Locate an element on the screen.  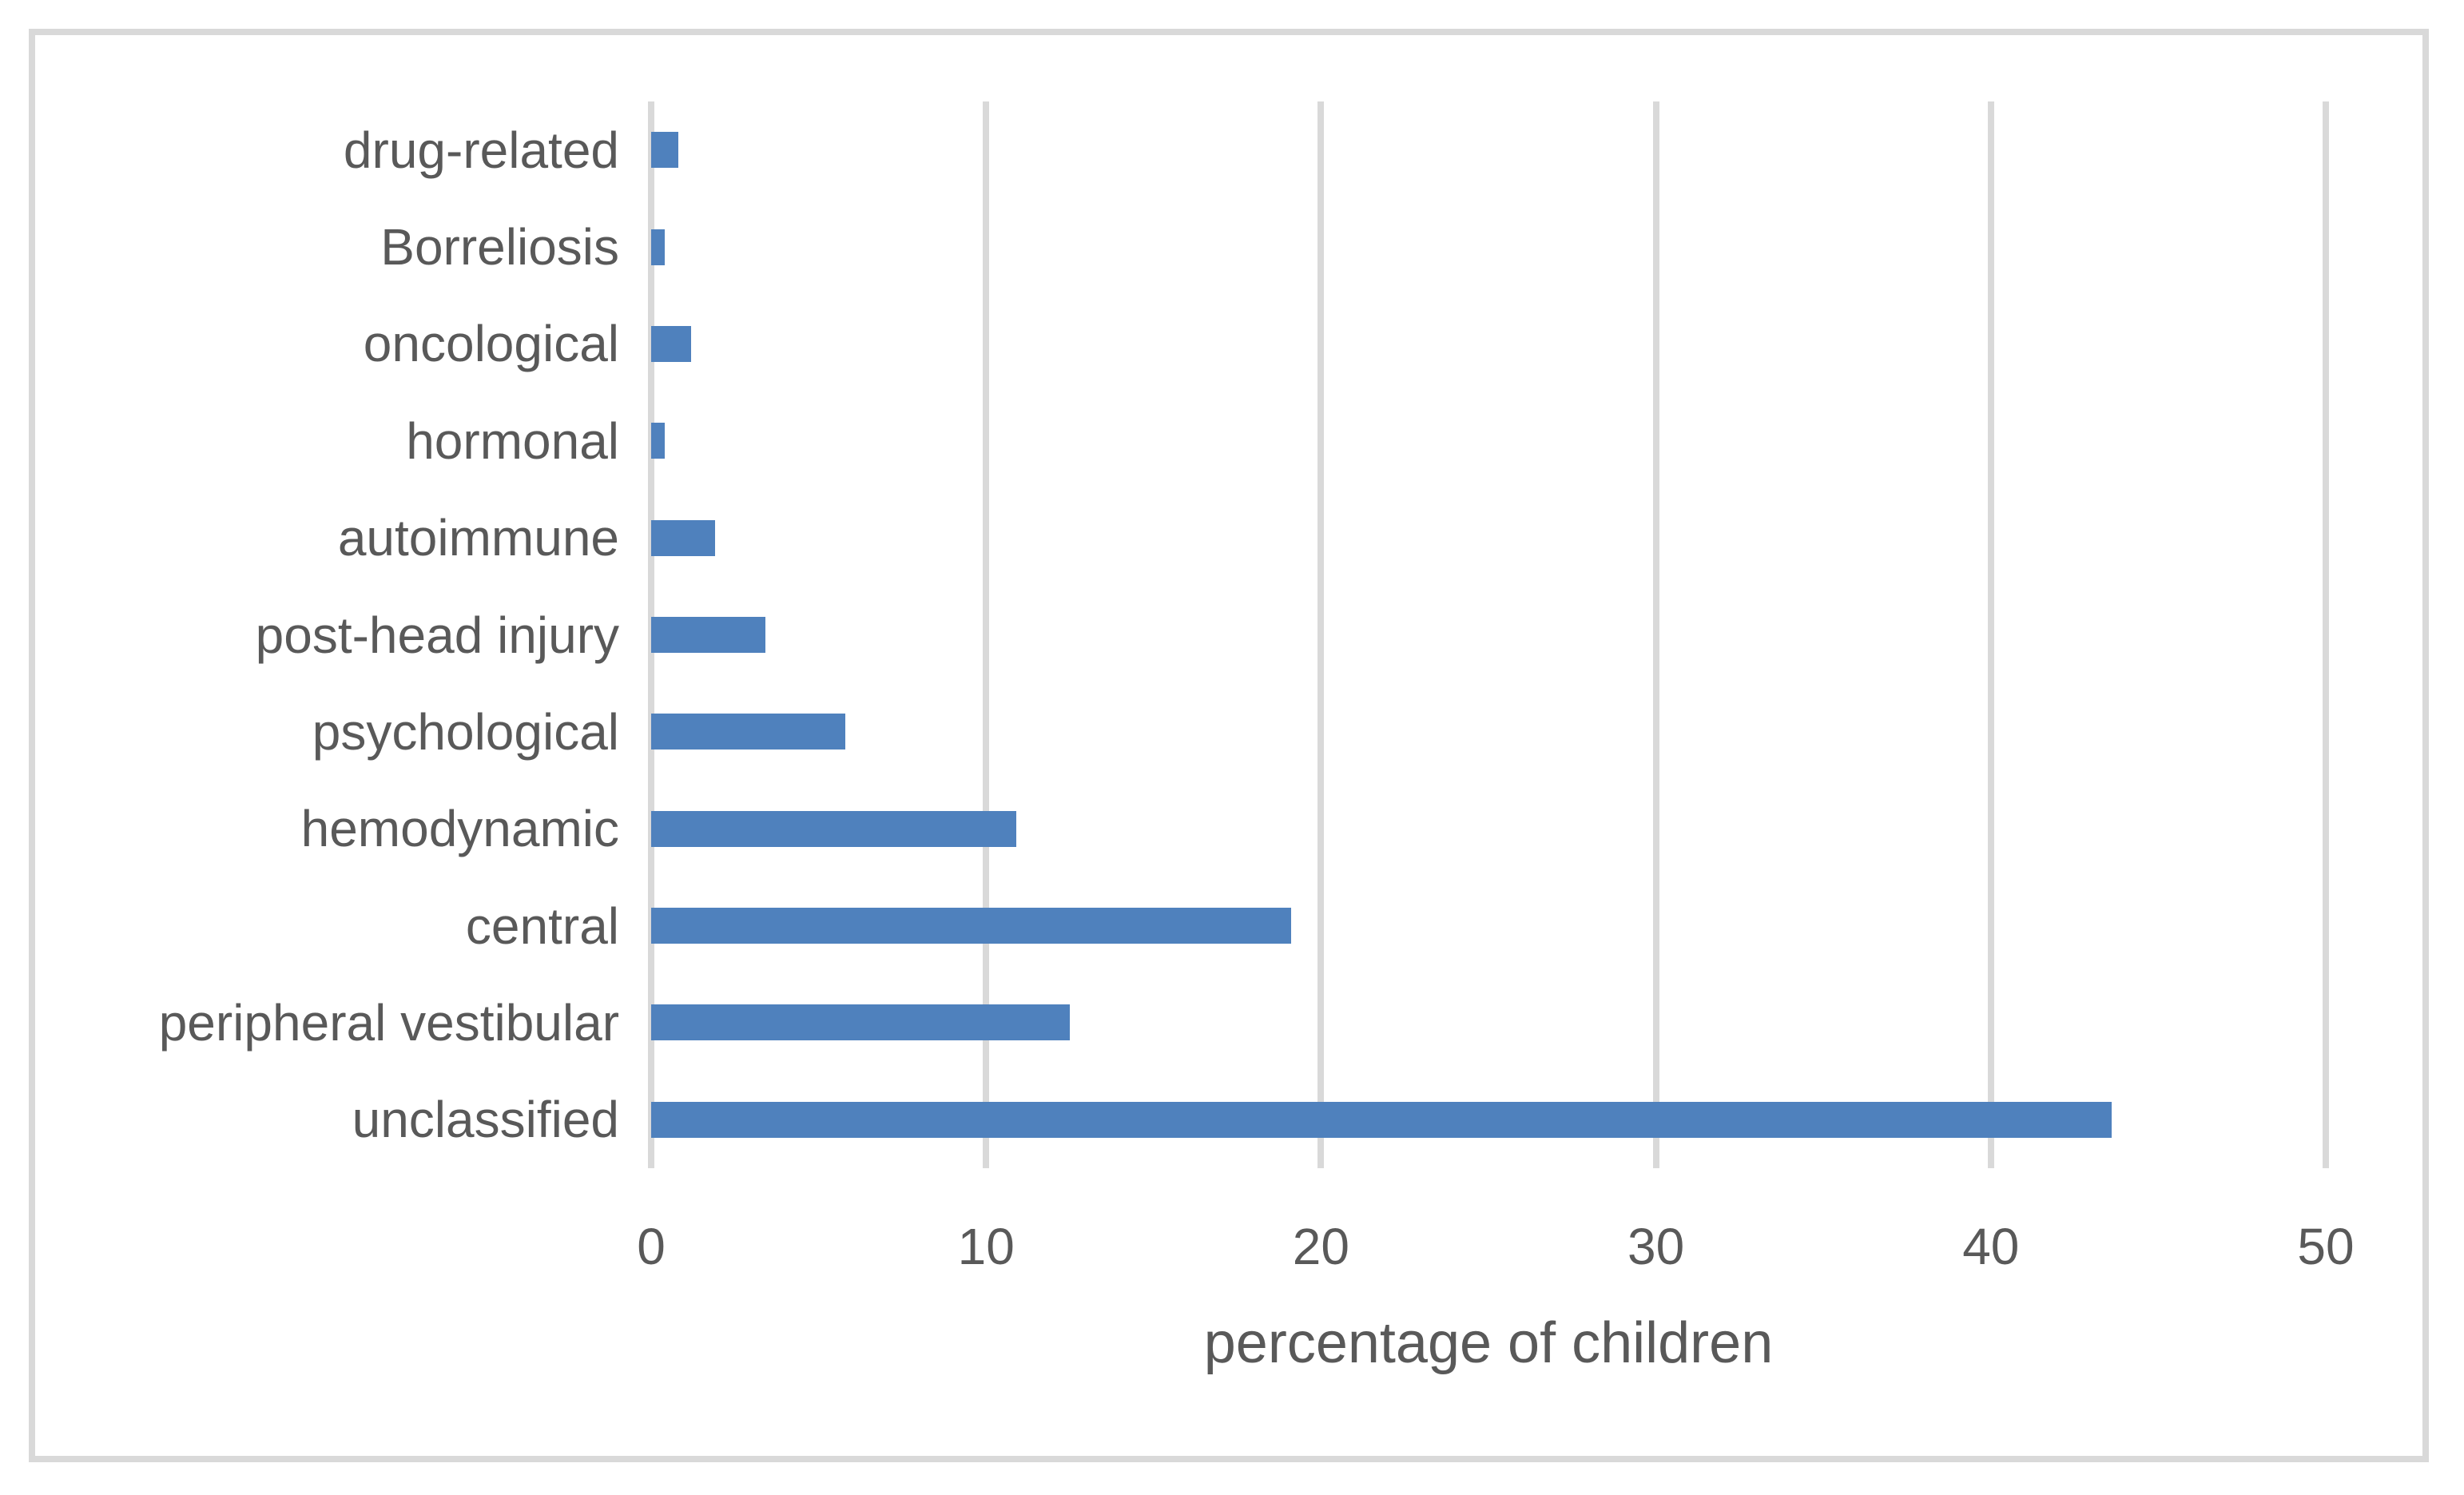
category-label-hemodynamic: hemodynamic is located at coordinates (460, 829).